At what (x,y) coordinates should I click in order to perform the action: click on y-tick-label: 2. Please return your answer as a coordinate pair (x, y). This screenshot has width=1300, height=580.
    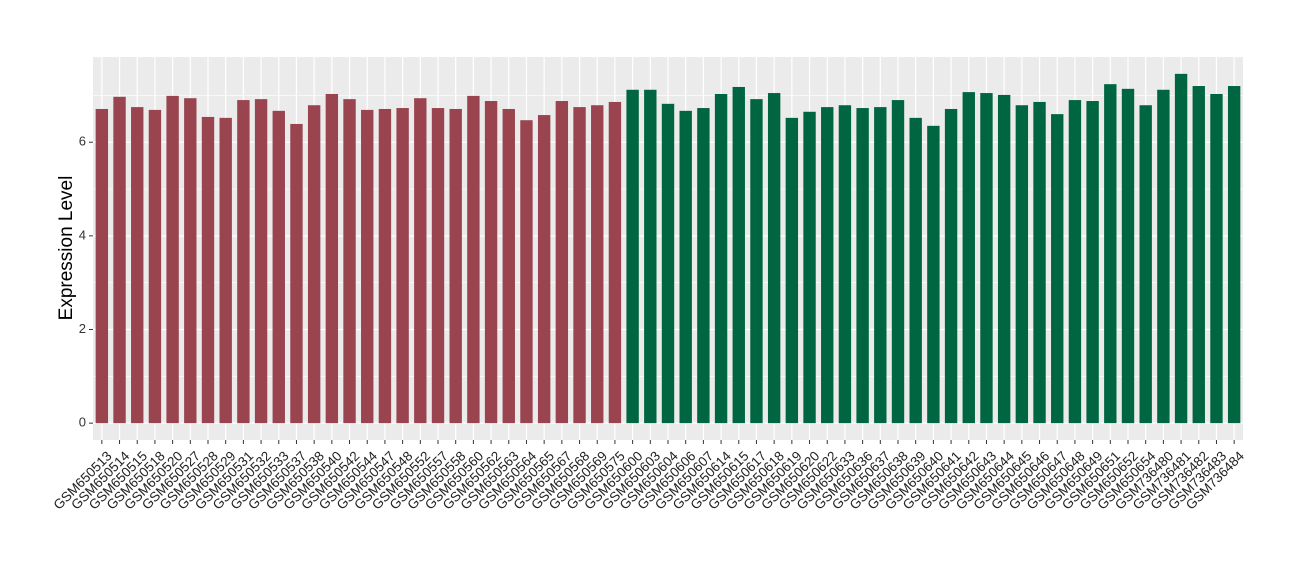
    Looking at the image, I should click on (82, 328).